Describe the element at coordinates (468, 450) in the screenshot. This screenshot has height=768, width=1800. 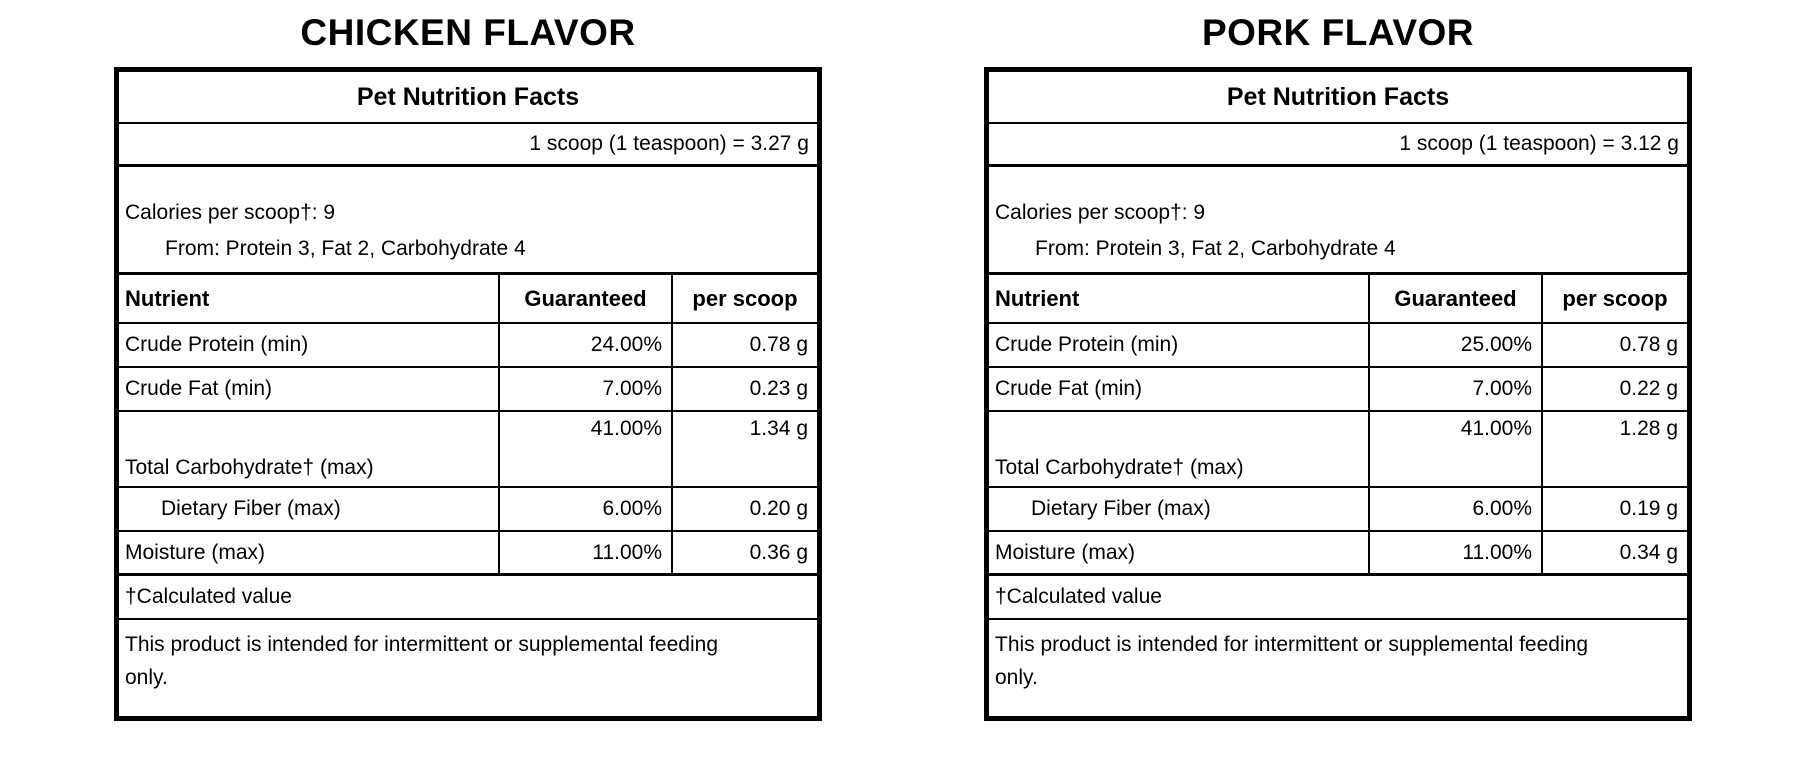
I see `table-row-total-carbohydrate: Total Carbohydrate† (max) 41.00% 1.34 g` at that location.